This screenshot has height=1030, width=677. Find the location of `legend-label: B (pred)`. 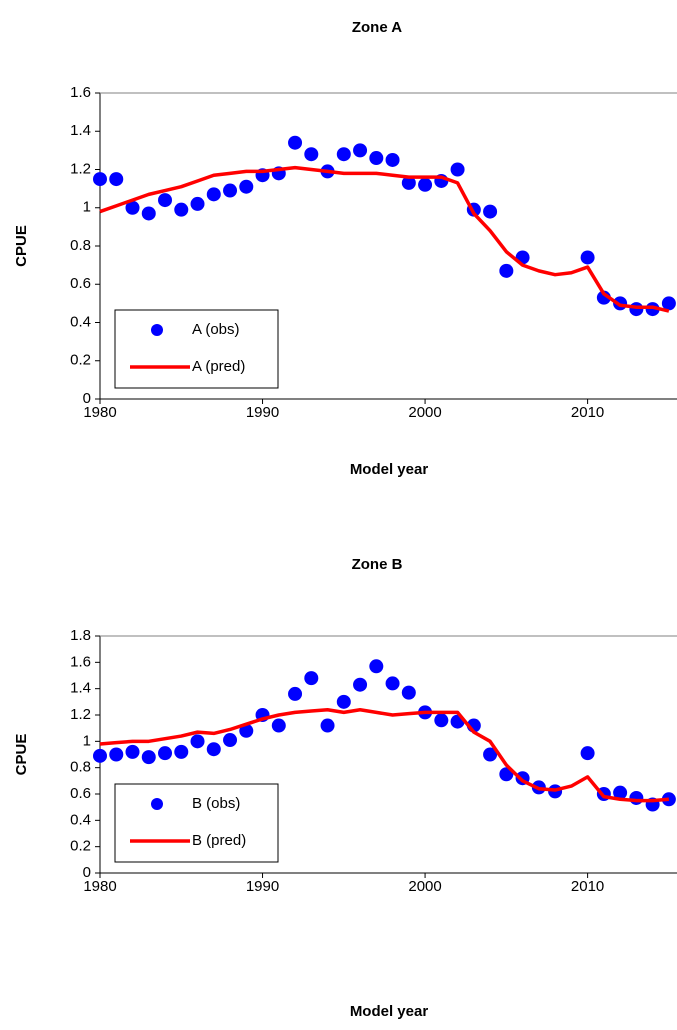

legend-label: B (pred) is located at coordinates (219, 840).